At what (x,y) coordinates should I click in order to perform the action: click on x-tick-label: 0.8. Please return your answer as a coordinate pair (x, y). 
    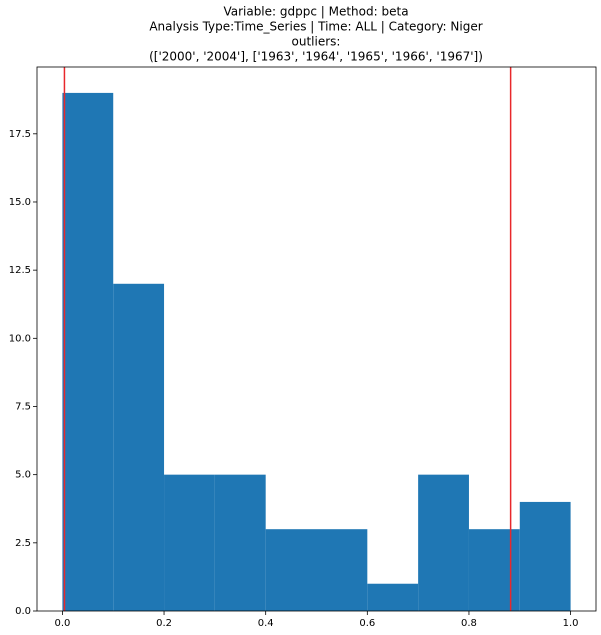
    Looking at the image, I should click on (469, 623).